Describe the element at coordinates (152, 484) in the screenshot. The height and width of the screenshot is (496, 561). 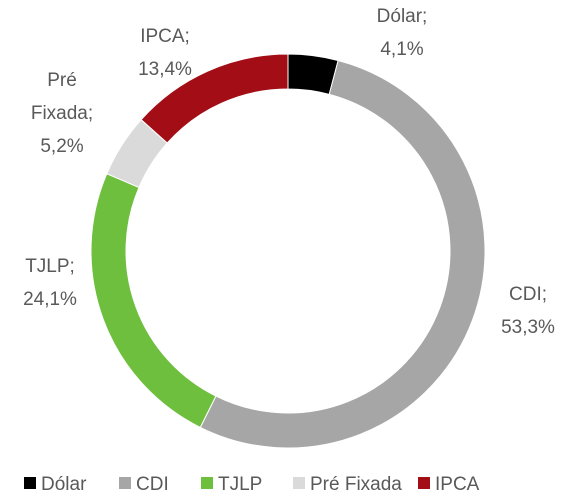
I see `legend-label: CDI` at that location.